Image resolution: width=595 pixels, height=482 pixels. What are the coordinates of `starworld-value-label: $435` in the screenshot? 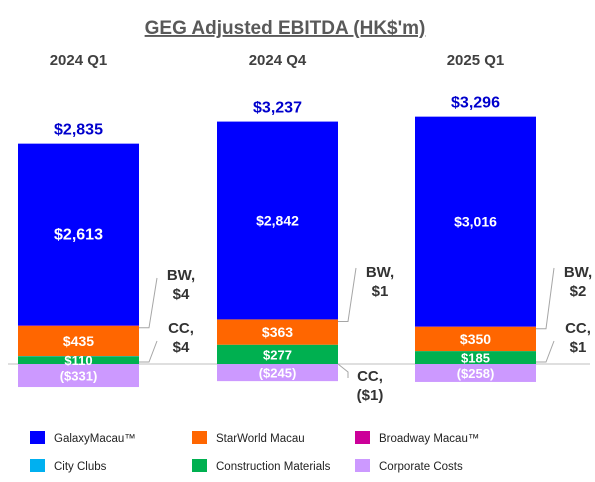 It's located at (78, 341).